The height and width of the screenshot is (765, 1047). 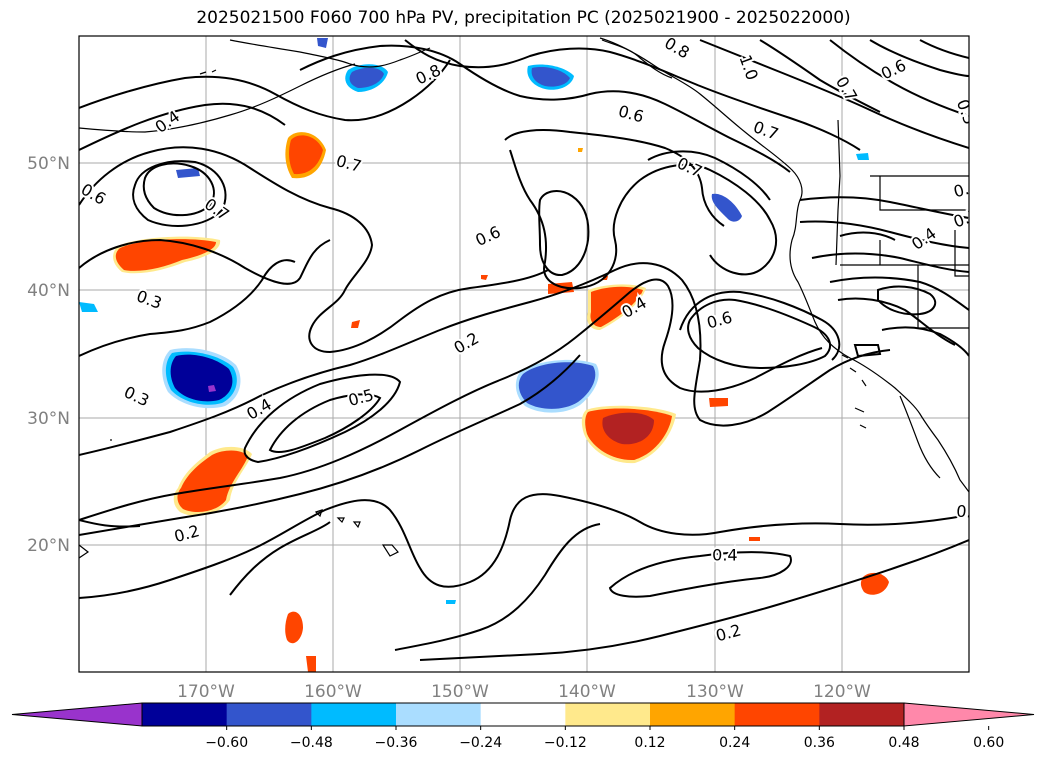 What do you see at coordinates (333, 692) in the screenshot?
I see `lon-label: 160°W` at bounding box center [333, 692].